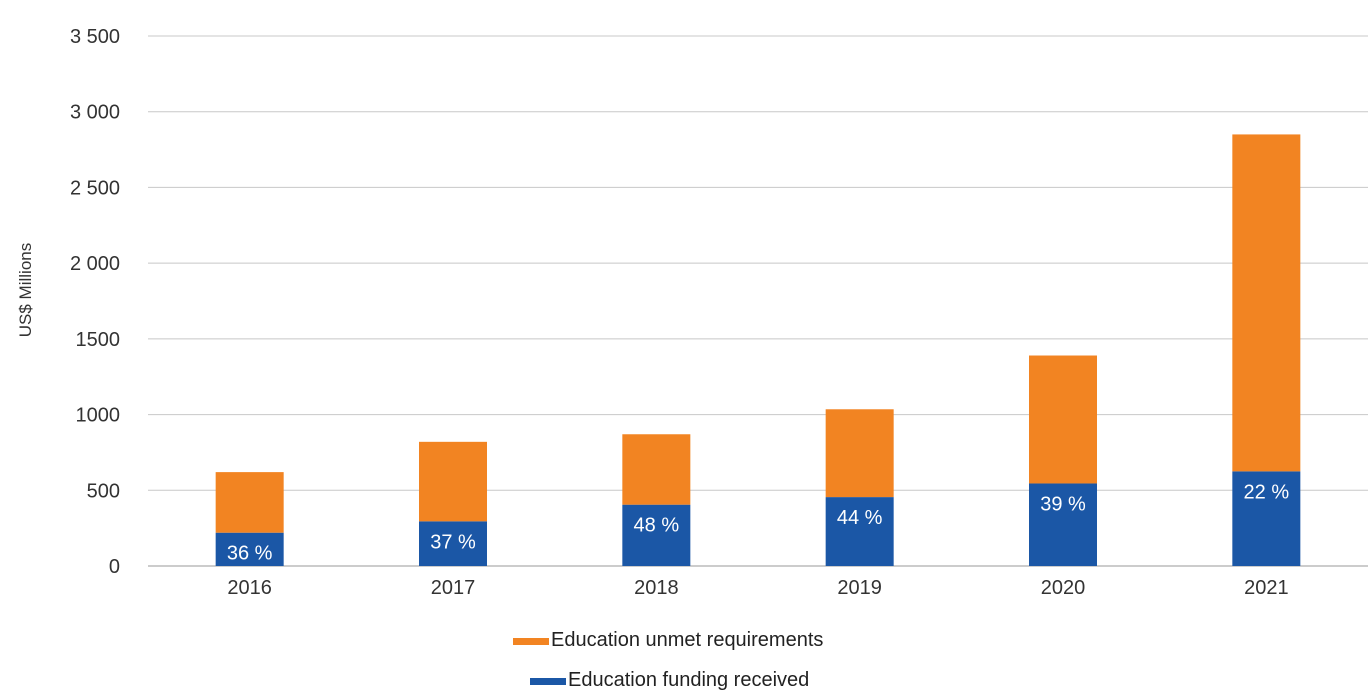 Image resolution: width=1368 pixels, height=693 pixels. What do you see at coordinates (250, 554) in the screenshot?
I see `data-label: 36 %` at bounding box center [250, 554].